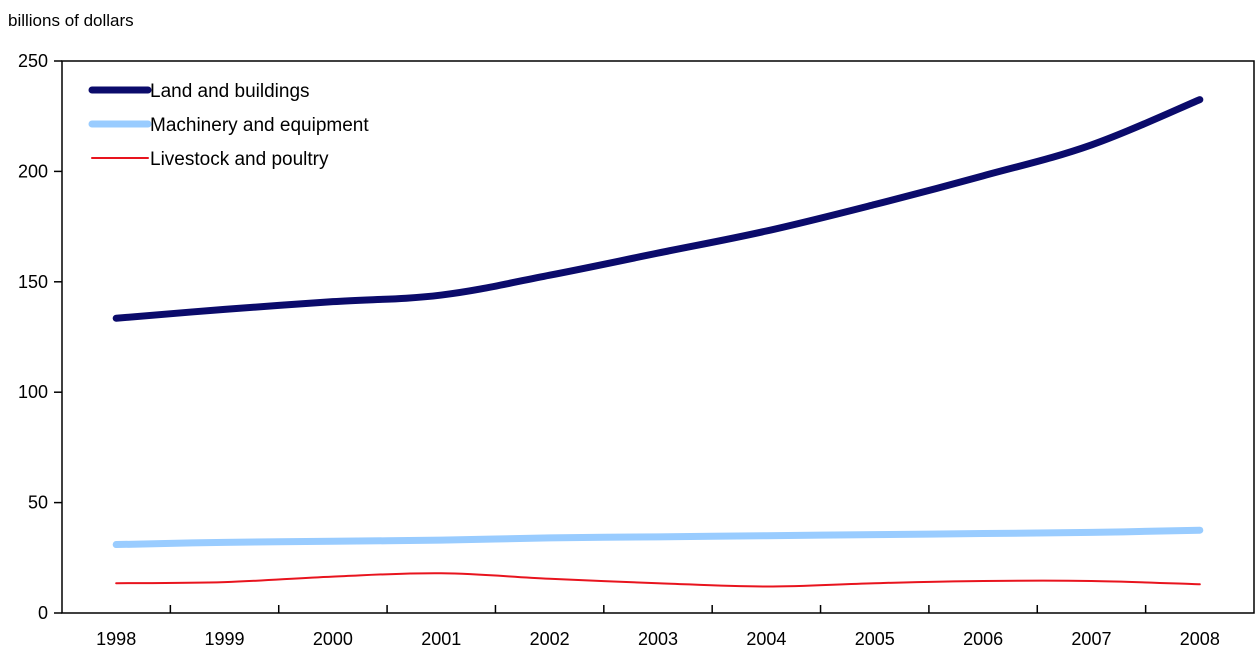  I want to click on y-tick-label: 50, so click(38, 503).